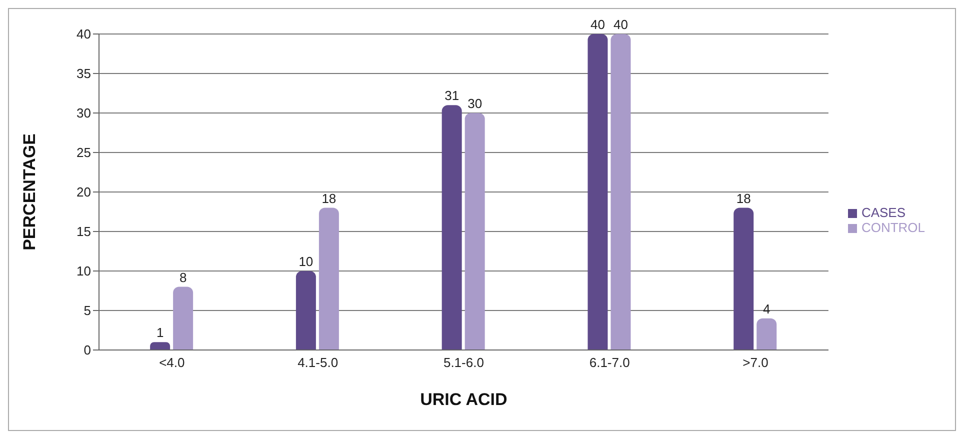 The height and width of the screenshot is (439, 964). What do you see at coordinates (475, 103) in the screenshot?
I see `data-label: 30` at bounding box center [475, 103].